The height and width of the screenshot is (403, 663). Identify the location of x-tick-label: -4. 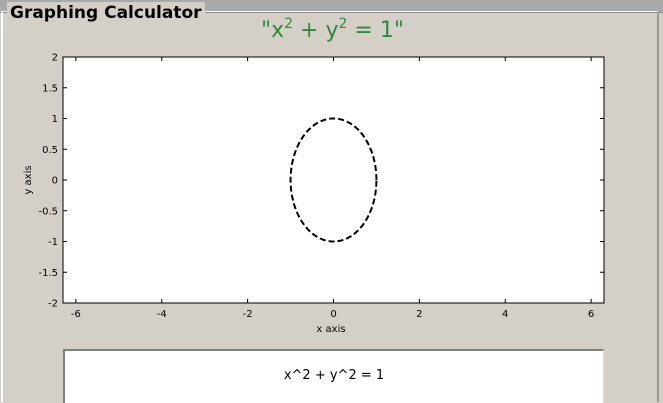
(162, 314).